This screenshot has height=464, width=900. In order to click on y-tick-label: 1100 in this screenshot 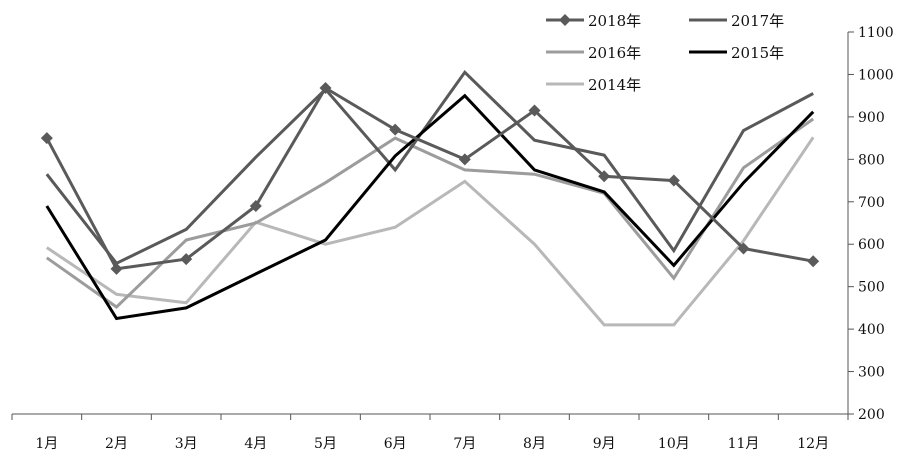, I will do `click(876, 33)`.